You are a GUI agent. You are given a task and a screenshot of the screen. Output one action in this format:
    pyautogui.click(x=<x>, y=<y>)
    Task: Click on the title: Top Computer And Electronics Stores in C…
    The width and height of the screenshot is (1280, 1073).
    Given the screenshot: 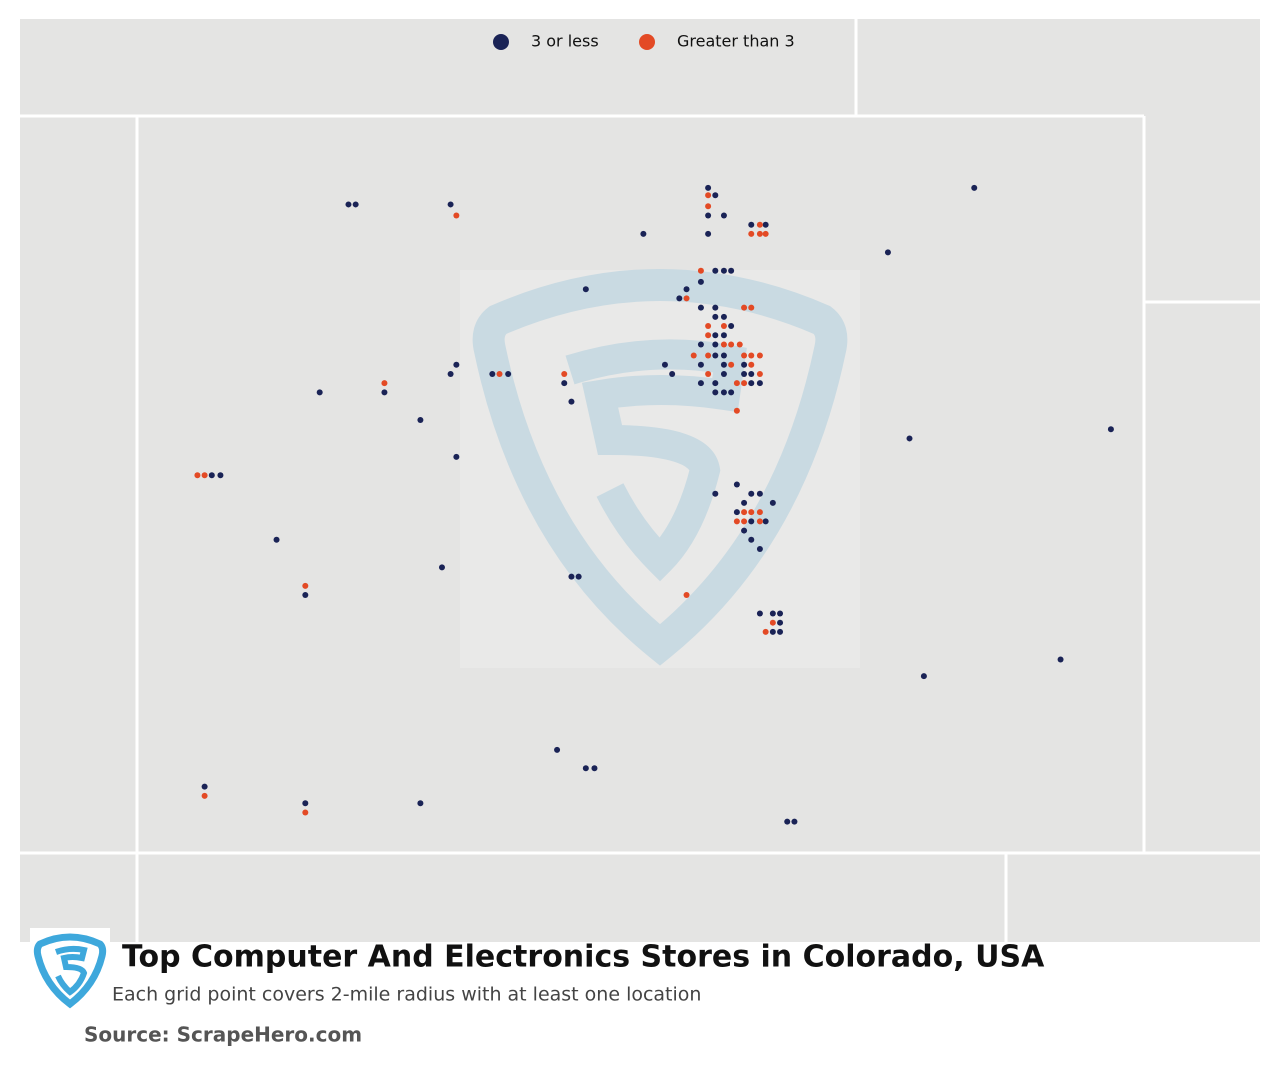 What is the action you would take?
    pyautogui.click(x=583, y=957)
    